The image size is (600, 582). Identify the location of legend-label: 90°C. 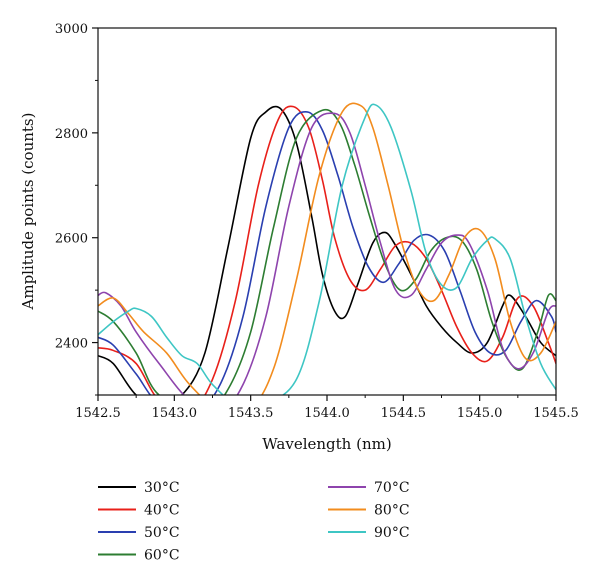
(392, 533).